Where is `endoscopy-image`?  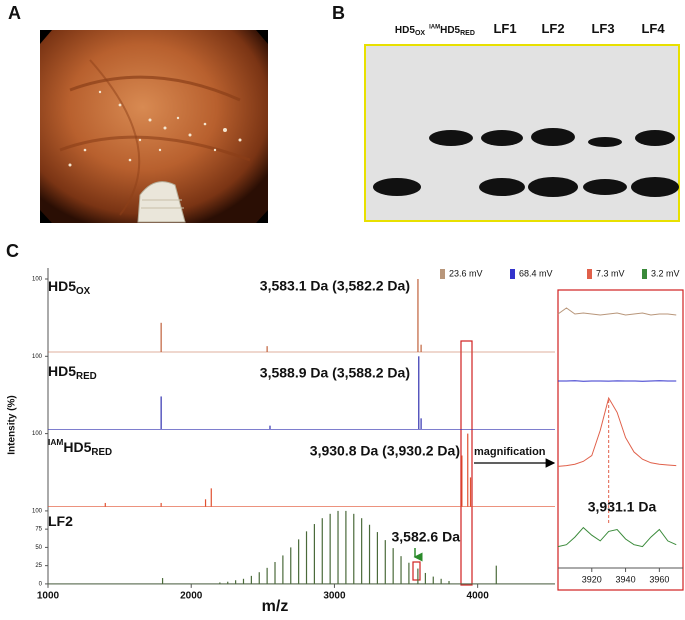 endoscopy-image is located at coordinates (154, 126).